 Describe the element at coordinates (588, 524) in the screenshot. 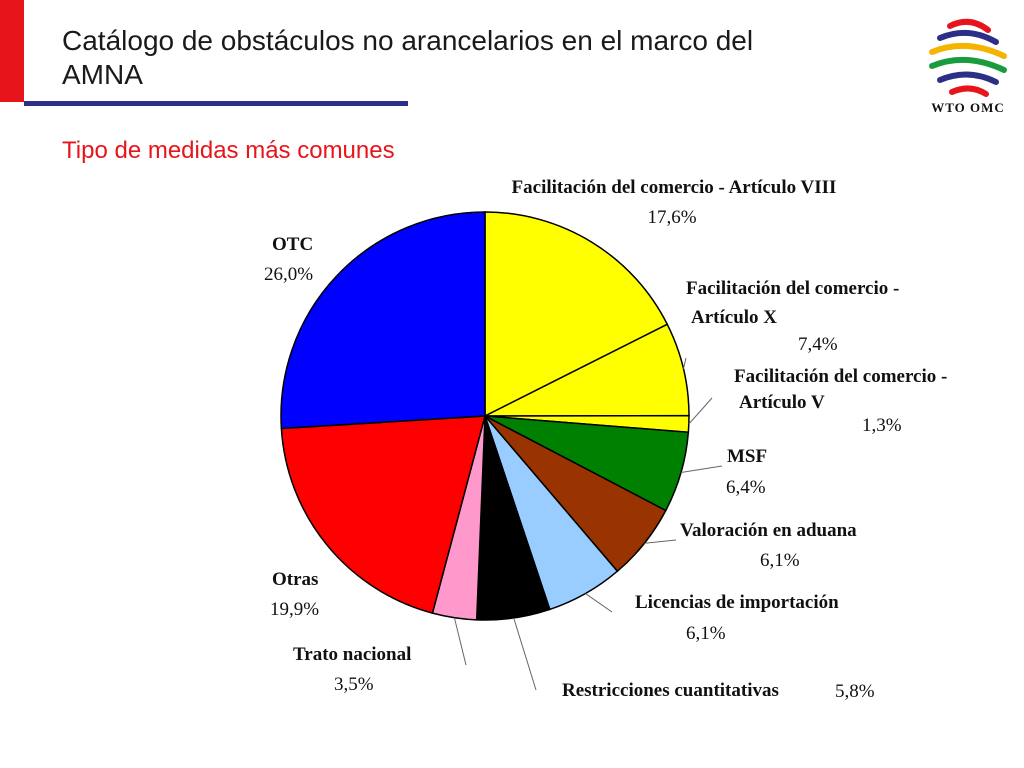

I see `leader-lines` at that location.